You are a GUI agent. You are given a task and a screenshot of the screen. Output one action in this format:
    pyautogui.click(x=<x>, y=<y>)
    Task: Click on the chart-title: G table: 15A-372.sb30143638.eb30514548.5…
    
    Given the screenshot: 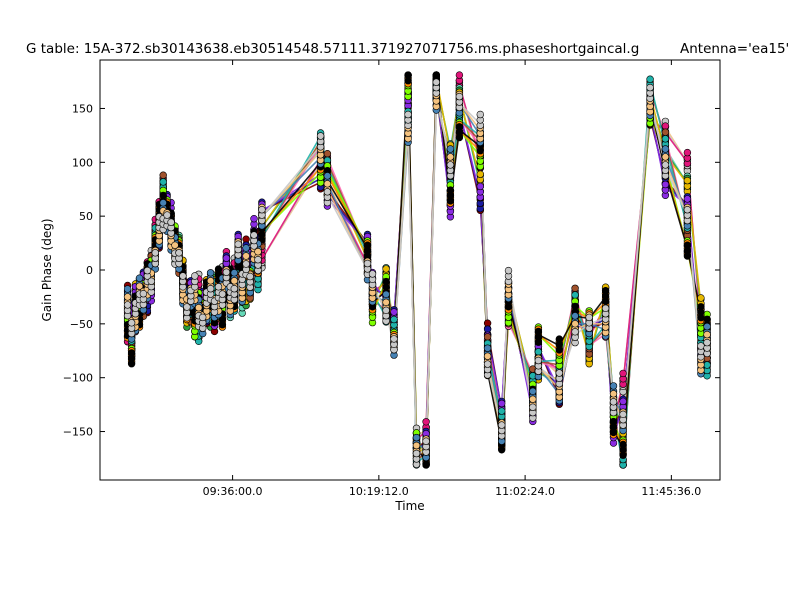 What is the action you would take?
    pyautogui.click(x=332, y=49)
    